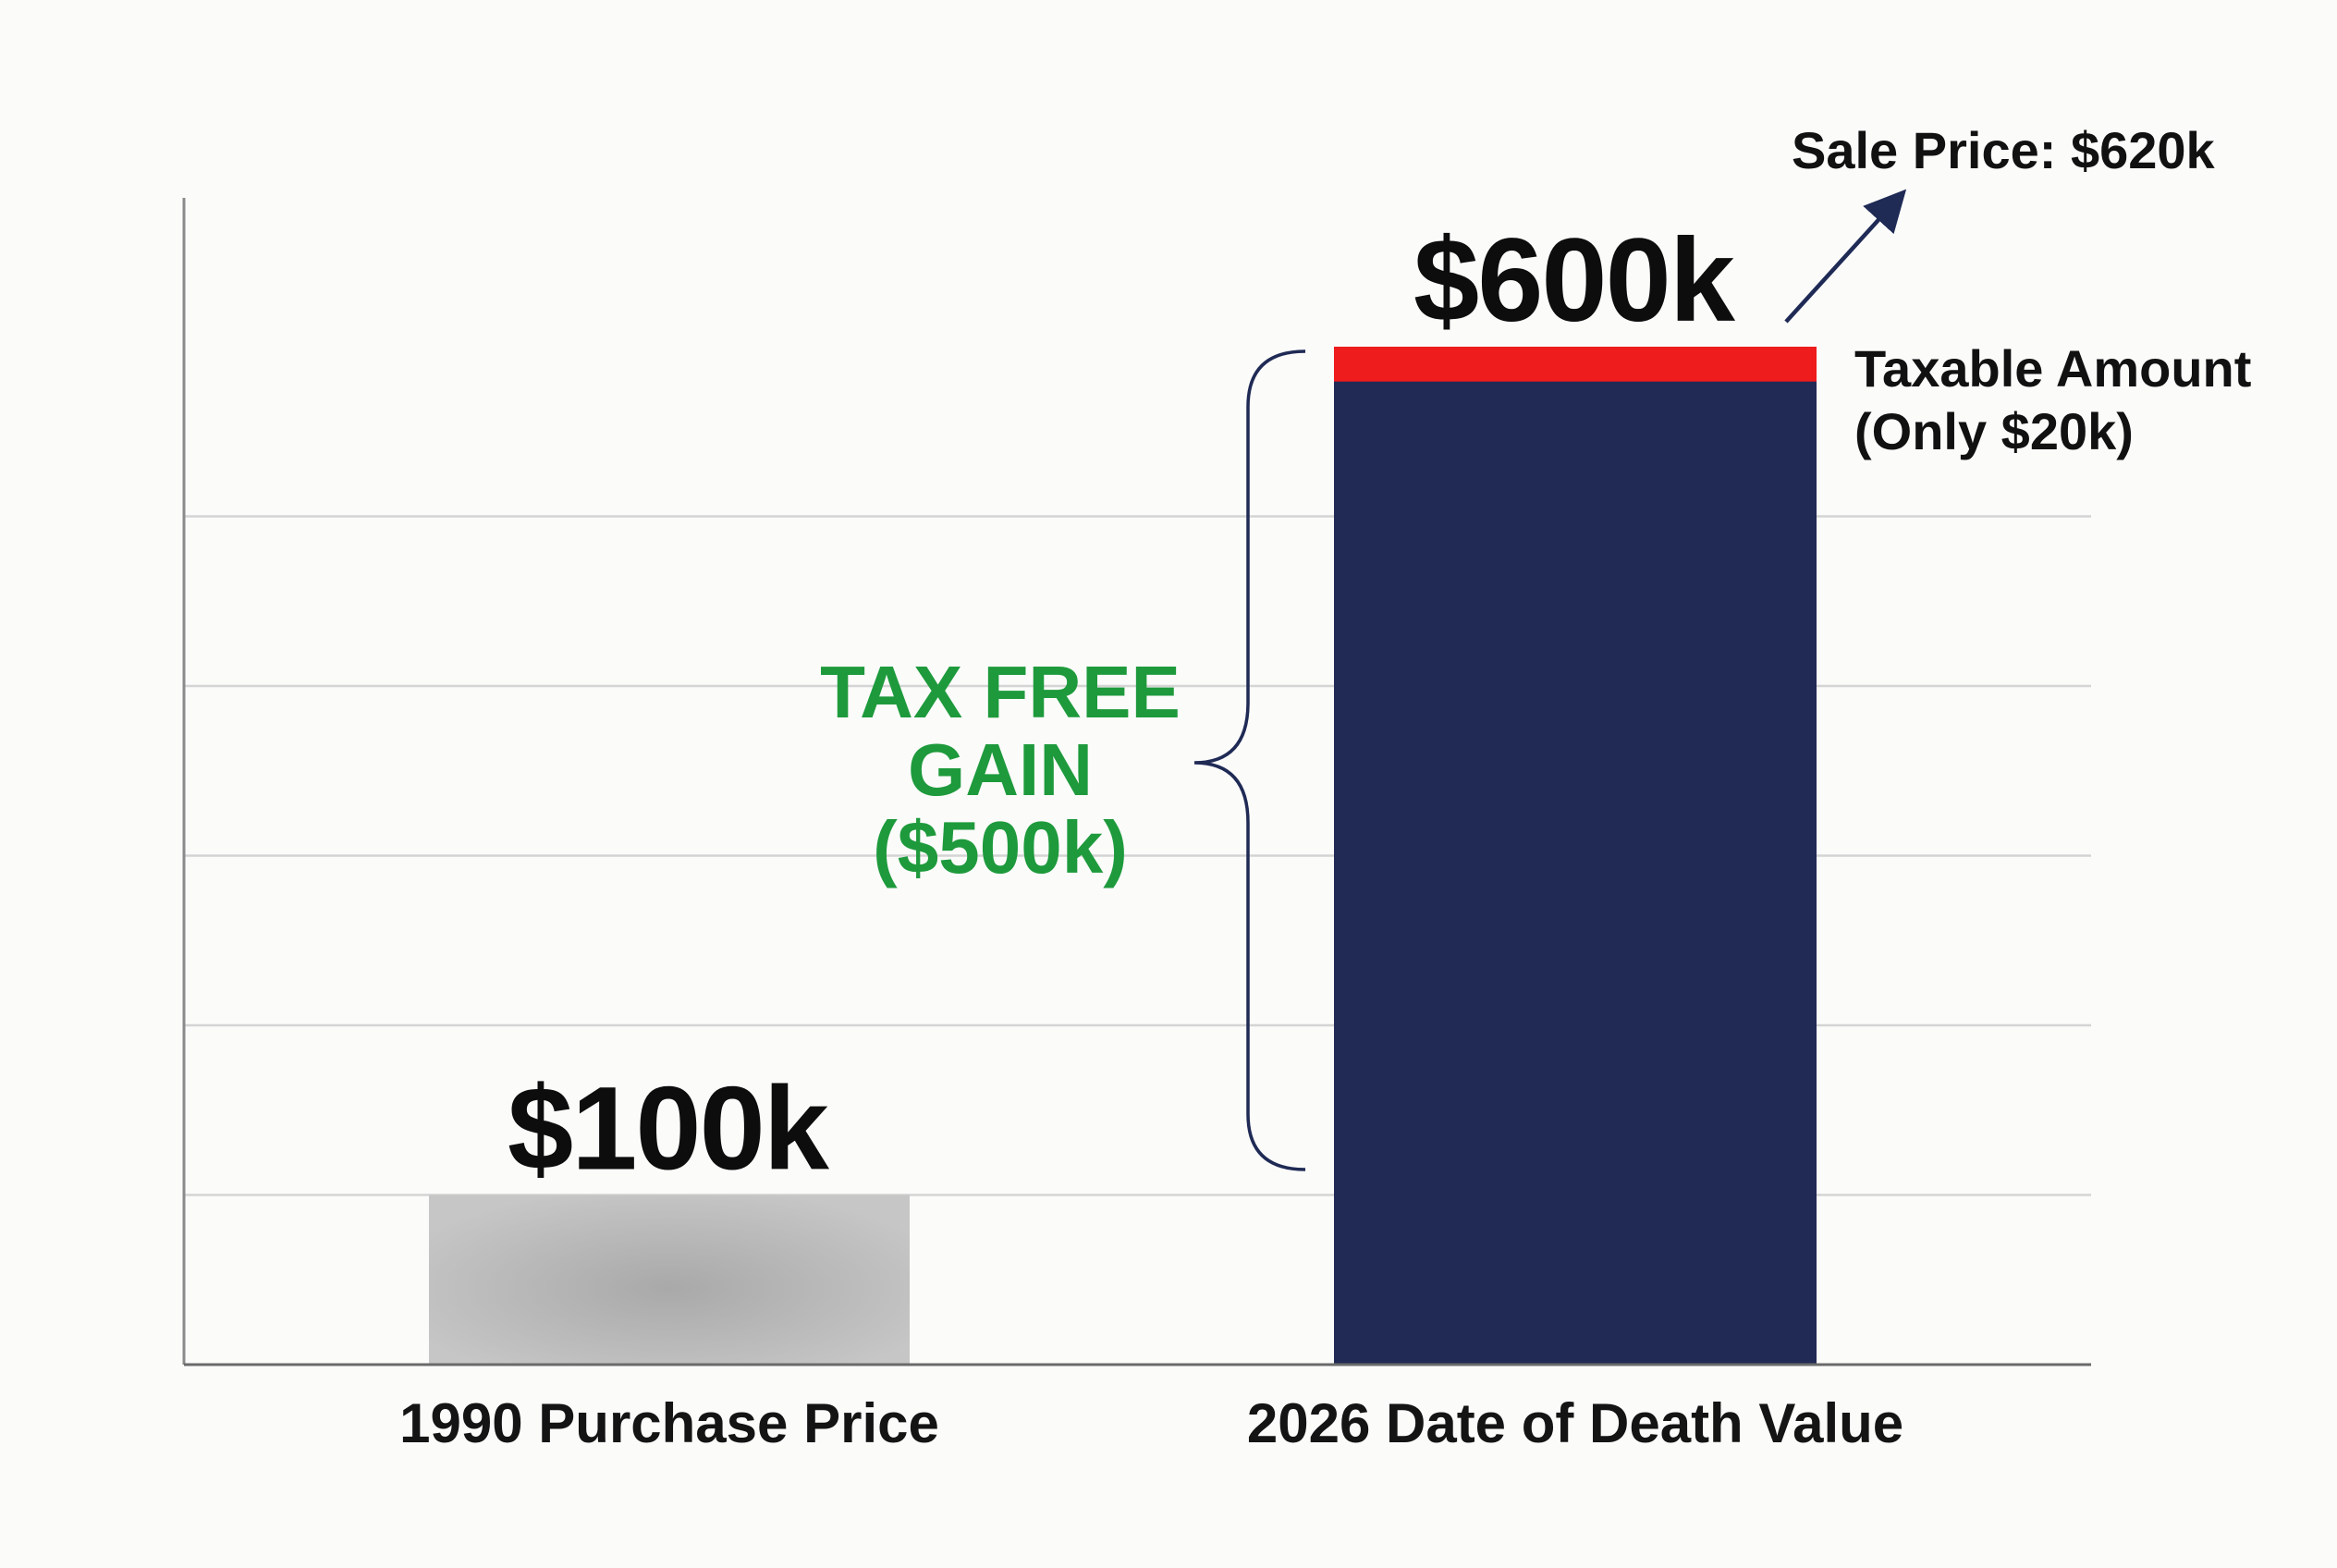 This screenshot has width=2337, height=1568. I want to click on taxable-label-line1: Taxable Amount, so click(2052, 369).